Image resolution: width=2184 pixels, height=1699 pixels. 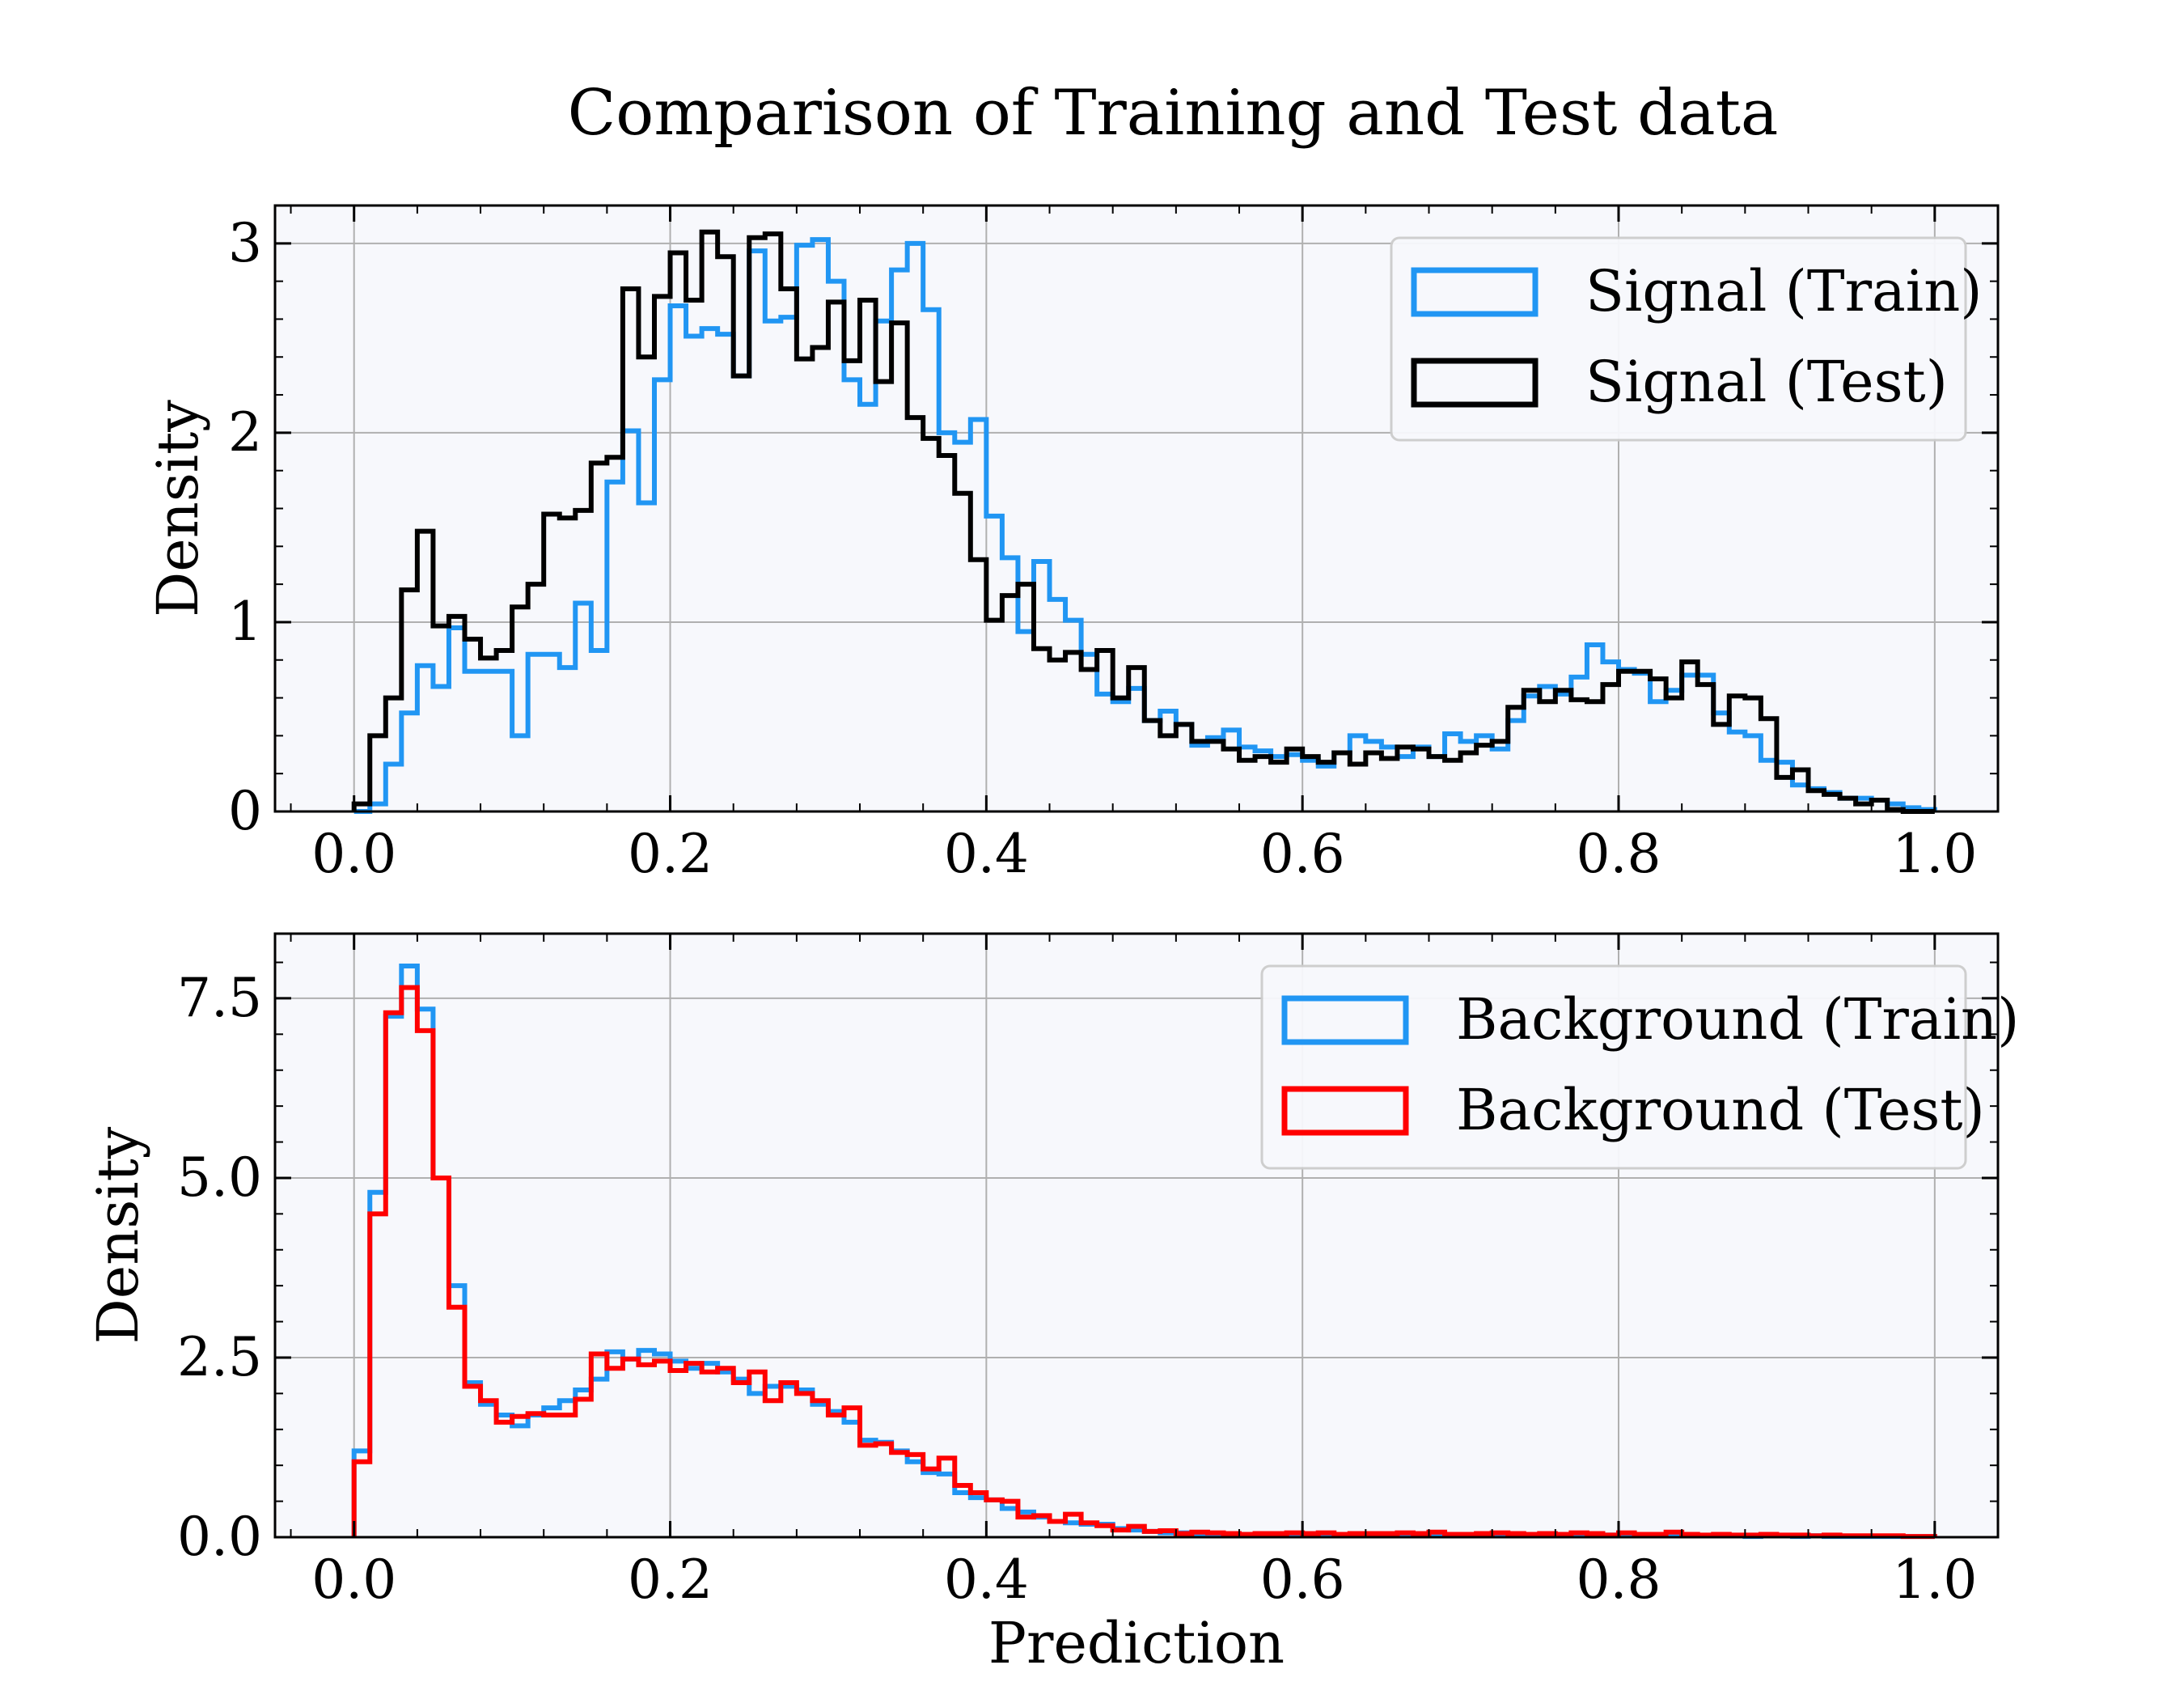 What do you see at coordinates (1720, 1110) in the screenshot?
I see `legend-entry-label: Background (Test)` at bounding box center [1720, 1110].